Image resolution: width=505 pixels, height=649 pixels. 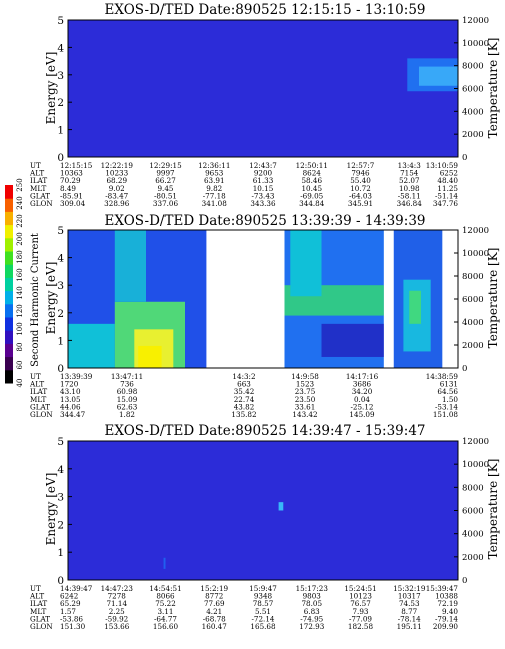 I want to click on orbit-row-value: 15:9:47, so click(x=263, y=588).